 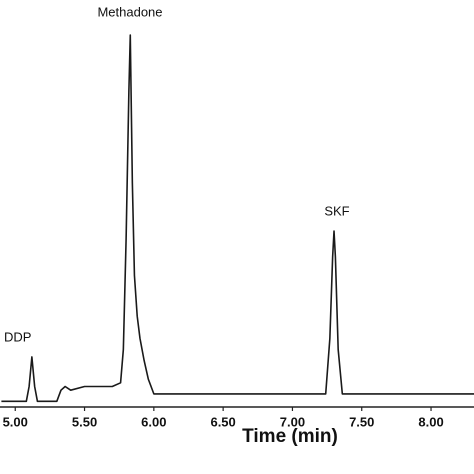 What do you see at coordinates (290, 436) in the screenshot?
I see `x-axis-title: Time (min)` at bounding box center [290, 436].